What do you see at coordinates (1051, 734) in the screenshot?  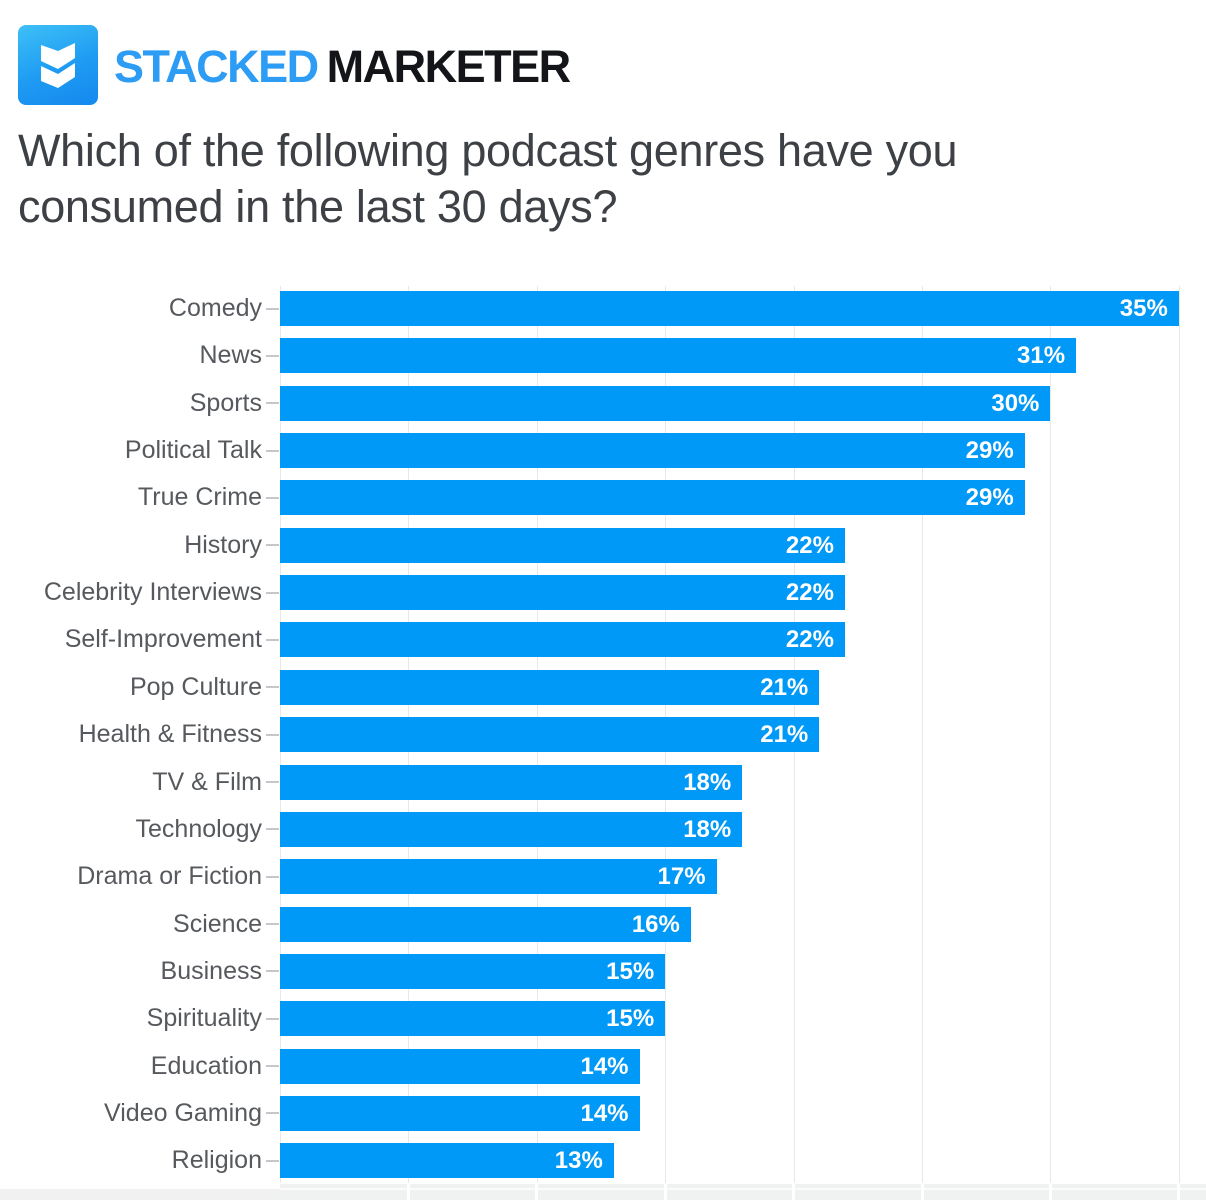 I see `gridline-30%` at bounding box center [1051, 734].